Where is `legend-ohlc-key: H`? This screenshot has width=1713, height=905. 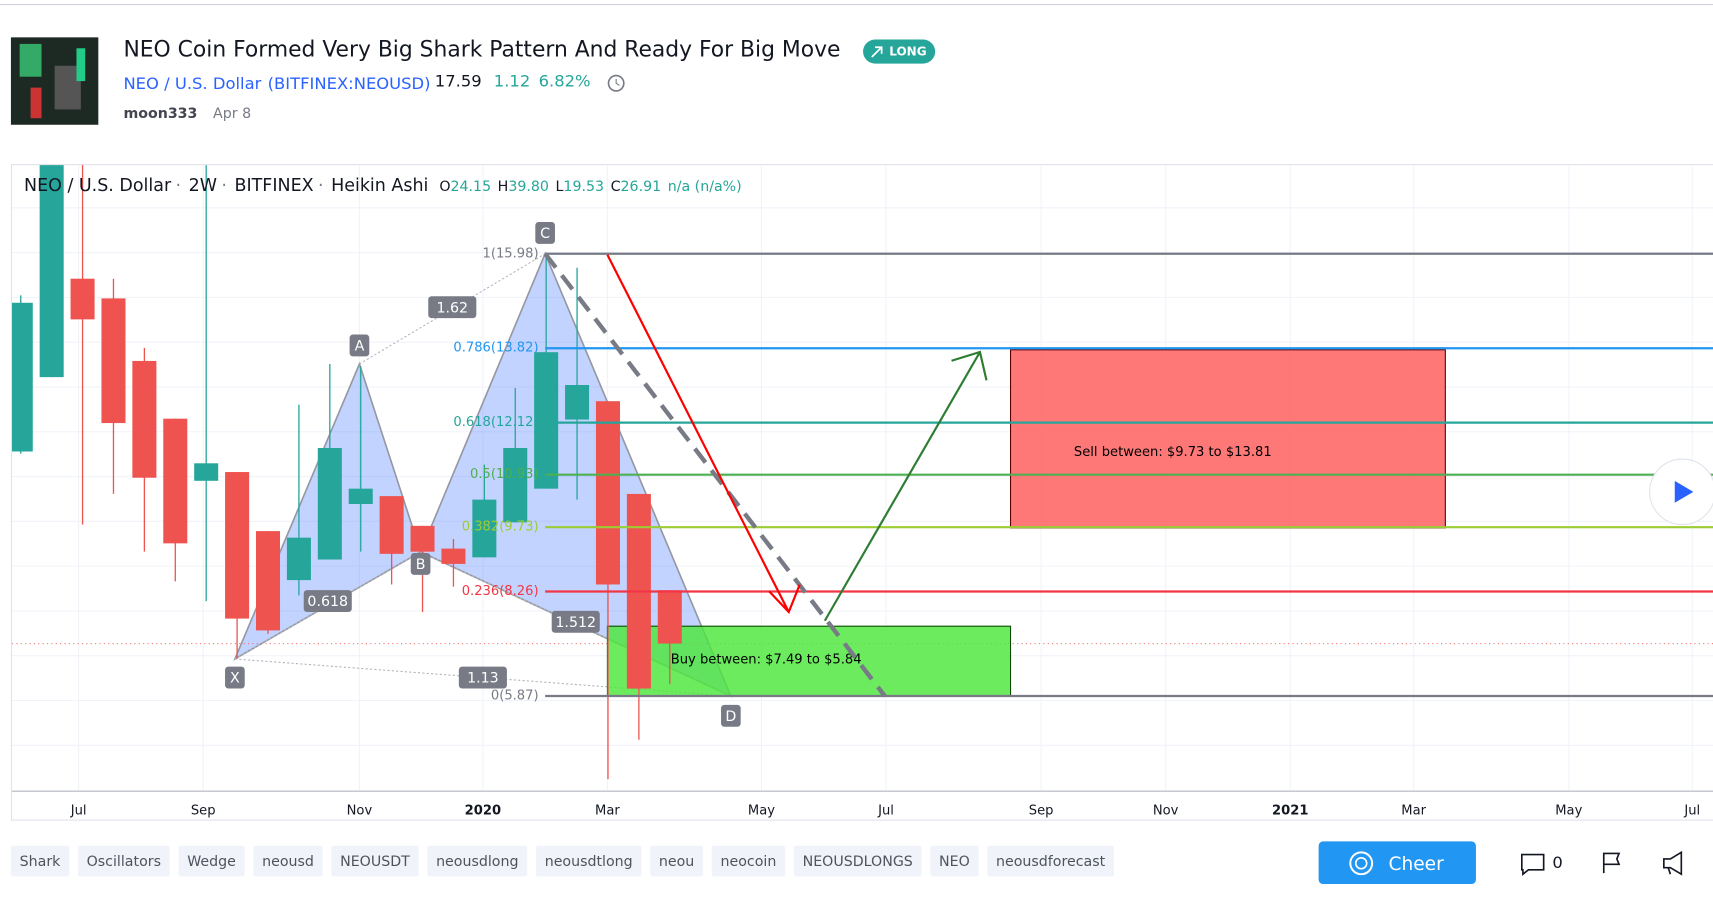 legend-ohlc-key: H is located at coordinates (503, 187).